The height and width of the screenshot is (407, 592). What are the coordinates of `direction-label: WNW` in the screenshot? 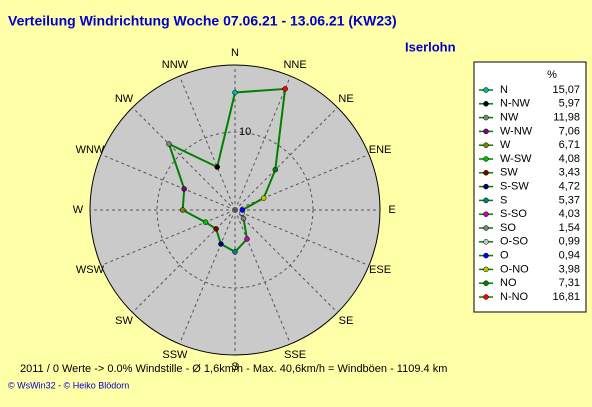 It's located at (90, 150).